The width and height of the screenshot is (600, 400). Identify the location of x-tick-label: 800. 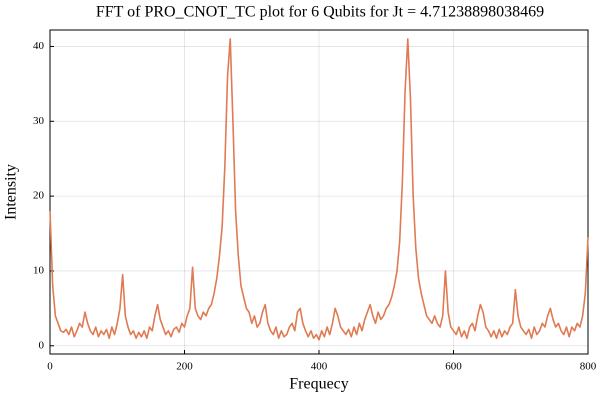
(588, 367).